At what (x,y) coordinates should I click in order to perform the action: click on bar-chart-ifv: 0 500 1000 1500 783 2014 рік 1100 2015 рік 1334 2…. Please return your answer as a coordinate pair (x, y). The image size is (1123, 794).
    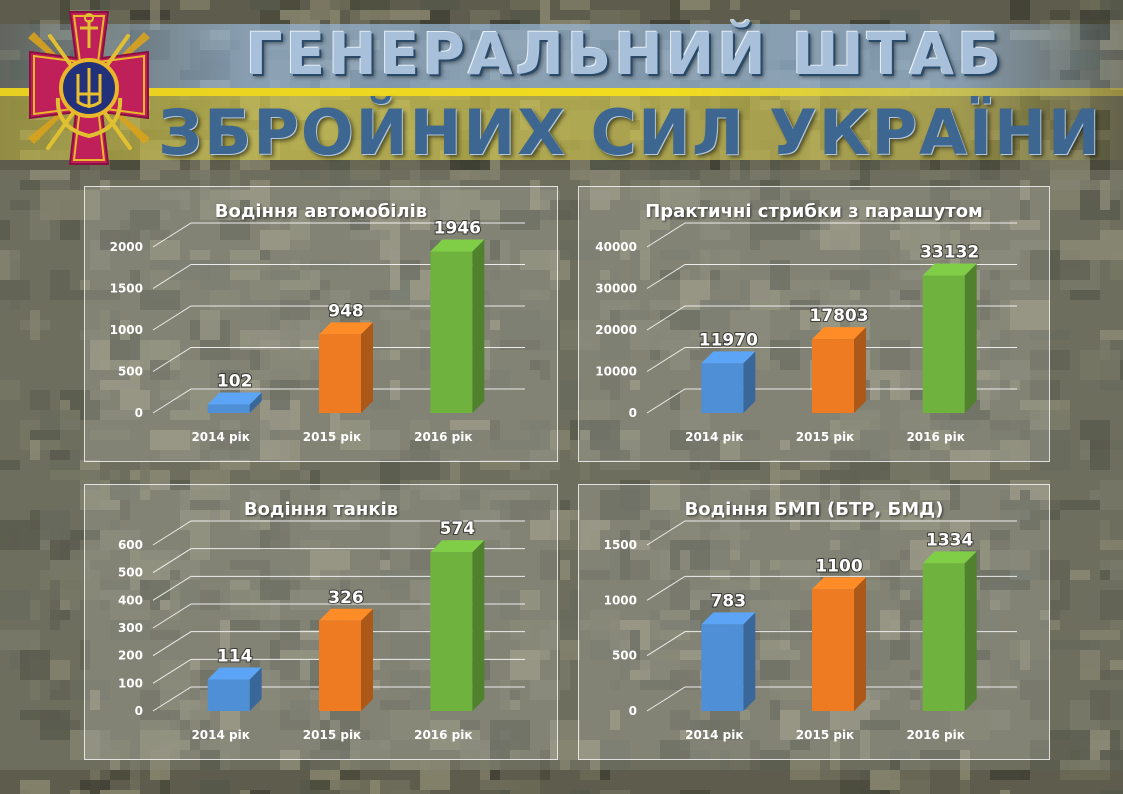
    Looking at the image, I should click on (810, 631).